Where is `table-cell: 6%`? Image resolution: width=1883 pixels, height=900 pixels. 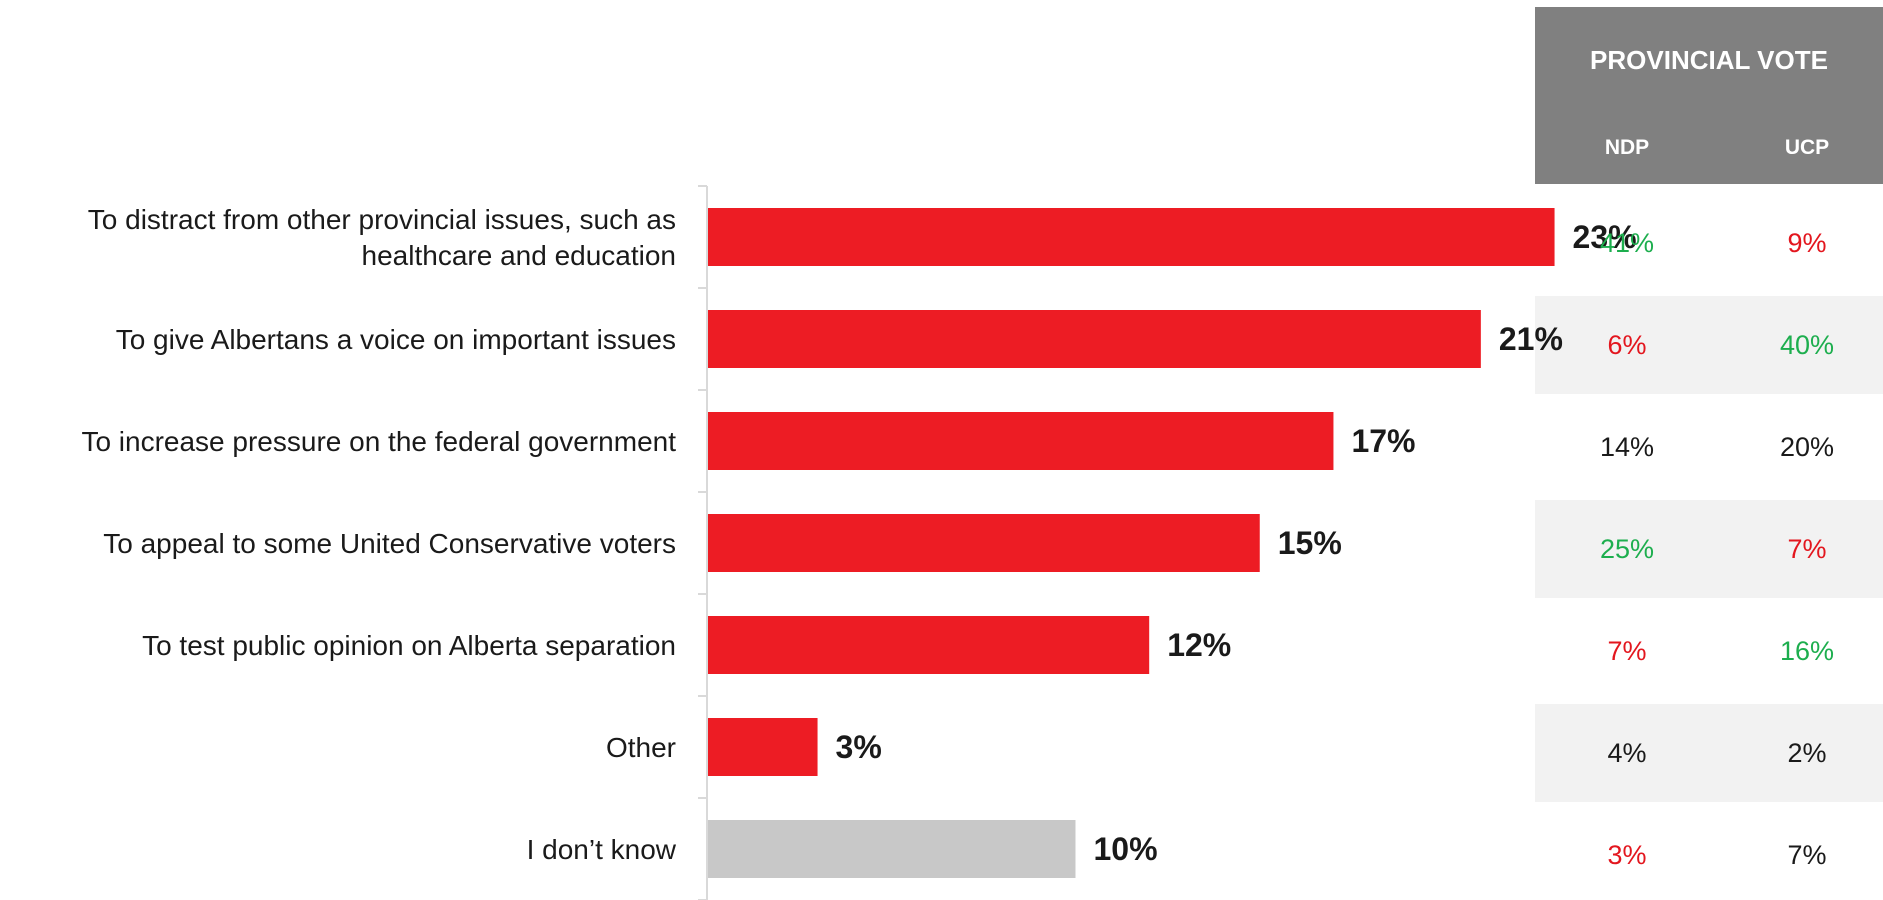
table-cell: 6% is located at coordinates (1626, 345).